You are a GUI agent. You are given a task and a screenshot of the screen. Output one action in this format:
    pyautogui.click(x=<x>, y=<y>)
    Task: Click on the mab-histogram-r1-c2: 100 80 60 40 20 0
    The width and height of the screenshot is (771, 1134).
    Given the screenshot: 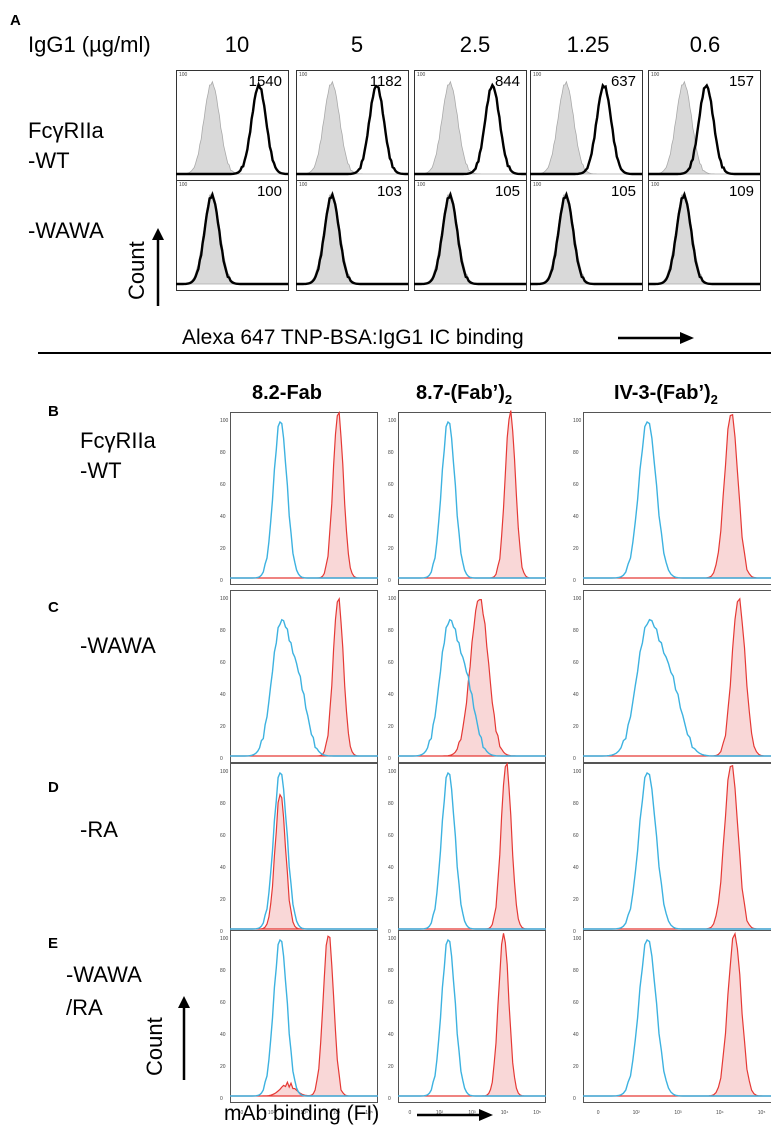 What is the action you would take?
    pyautogui.click(x=467, y=497)
    